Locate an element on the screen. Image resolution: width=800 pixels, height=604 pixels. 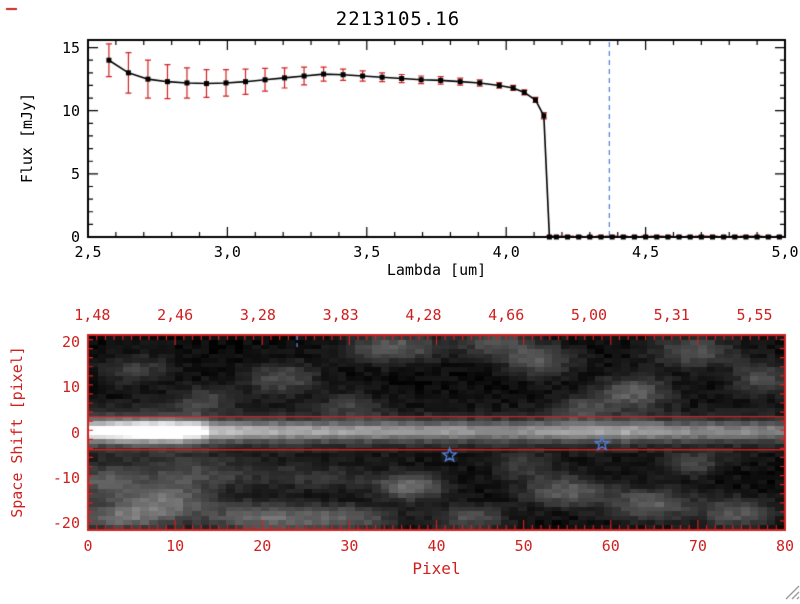
top-x-tick-label: 2,5 is located at coordinates (88, 252).